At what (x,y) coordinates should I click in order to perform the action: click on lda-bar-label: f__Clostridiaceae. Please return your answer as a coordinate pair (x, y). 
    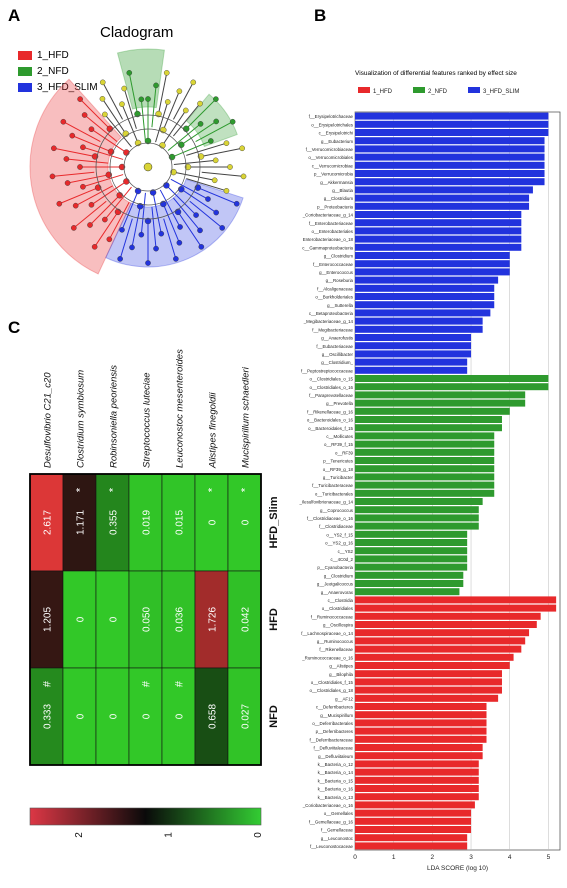
    Looking at the image, I should click on (336, 526).